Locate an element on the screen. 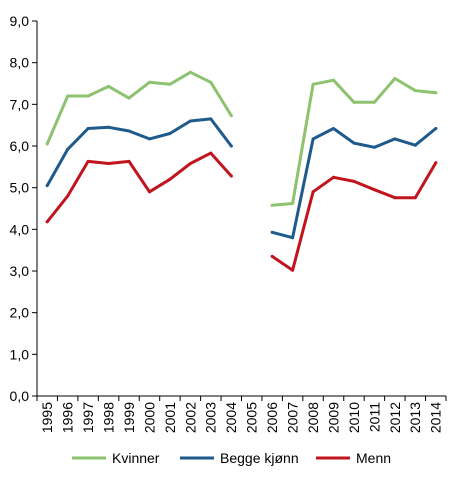 Image resolution: width=450 pixels, height=486 pixels. y-tick-label: 3,0 is located at coordinates (20, 271).